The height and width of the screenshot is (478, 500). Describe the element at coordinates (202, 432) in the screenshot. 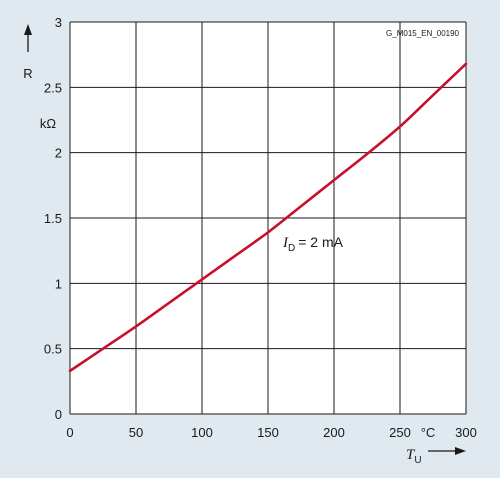

I see `x-tick-label: 100` at that location.